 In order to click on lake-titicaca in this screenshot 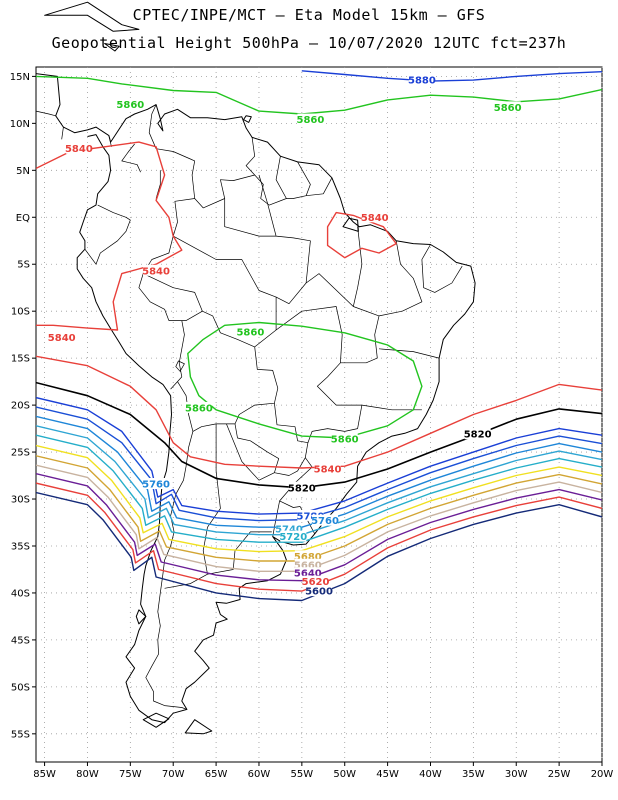, I will do `click(180, 366)`.